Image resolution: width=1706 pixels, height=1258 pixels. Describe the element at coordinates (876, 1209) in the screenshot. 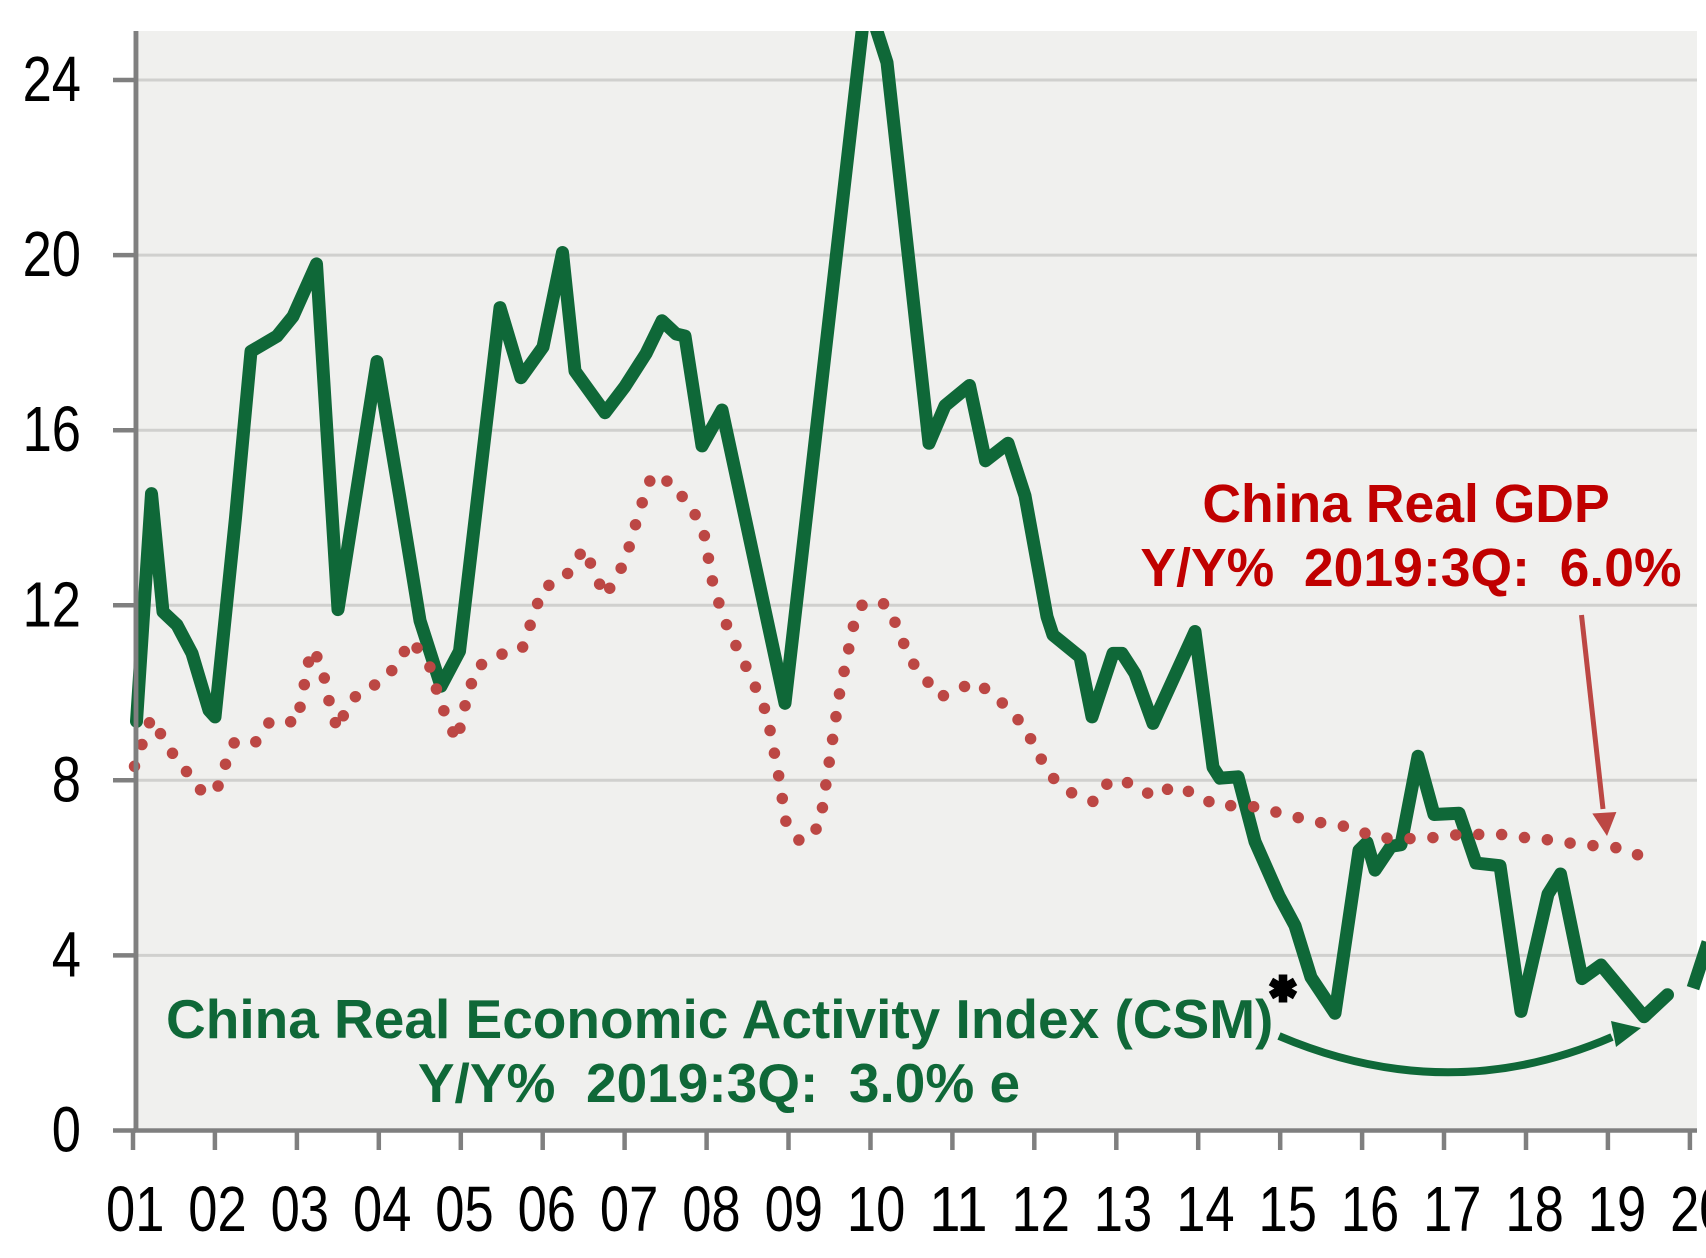

I see `svg-text: 10` at that location.